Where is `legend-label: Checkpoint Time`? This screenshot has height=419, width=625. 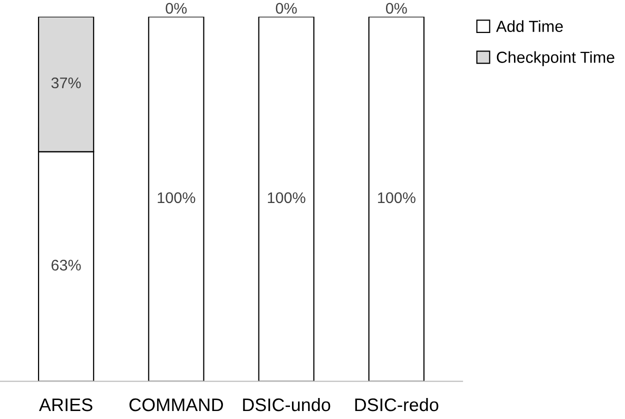 legend-label: Checkpoint Time is located at coordinates (555, 58).